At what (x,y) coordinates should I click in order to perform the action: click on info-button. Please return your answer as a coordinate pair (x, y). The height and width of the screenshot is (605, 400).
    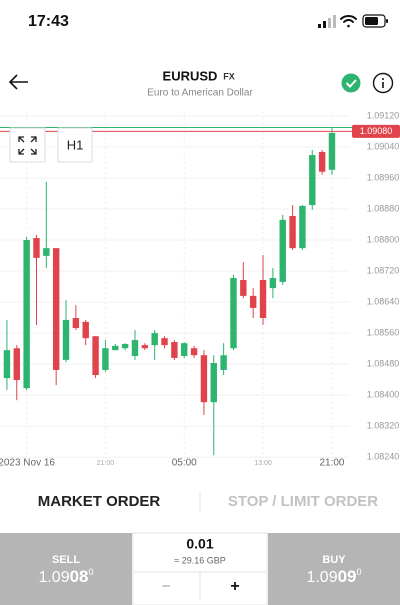
    Looking at the image, I should click on (383, 83).